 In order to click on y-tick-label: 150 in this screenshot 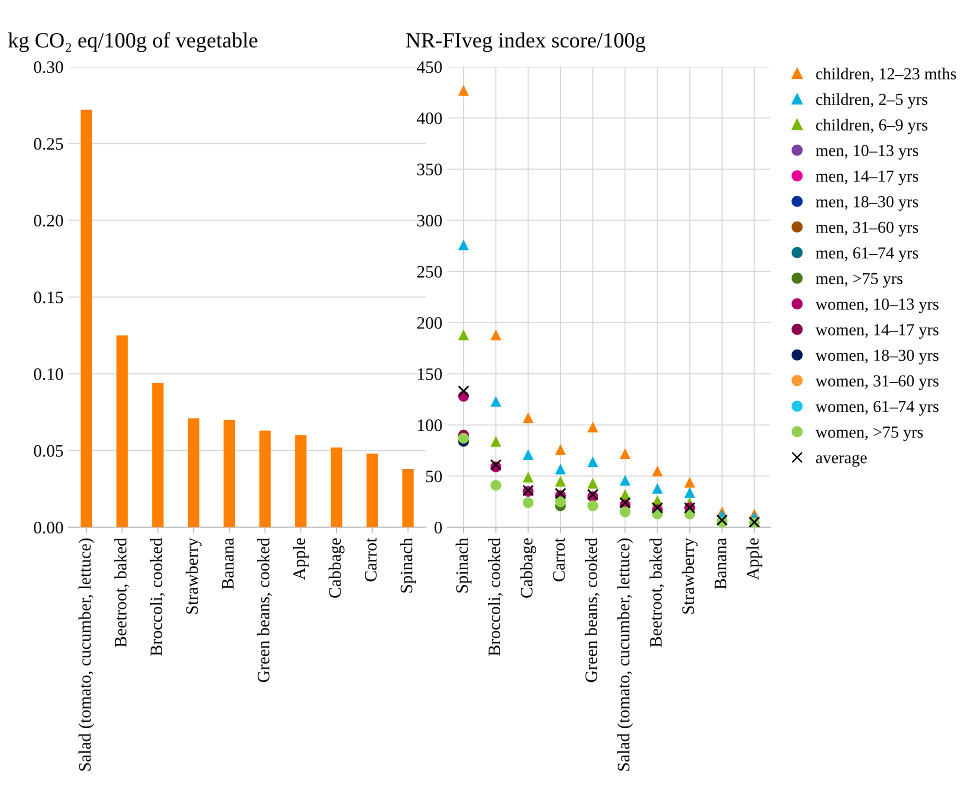, I will do `click(430, 374)`.